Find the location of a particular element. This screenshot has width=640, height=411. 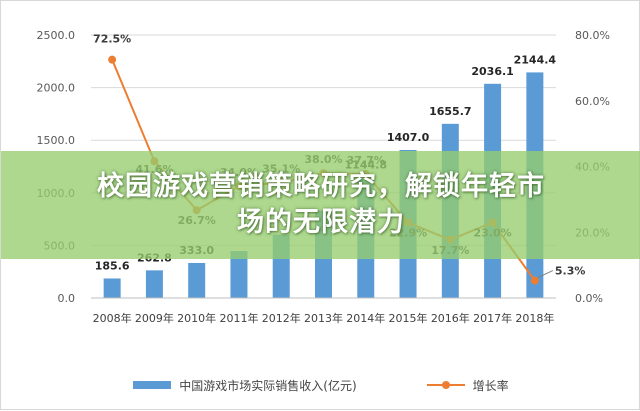

legend-label-growth: 增长率 is located at coordinates (490, 385).